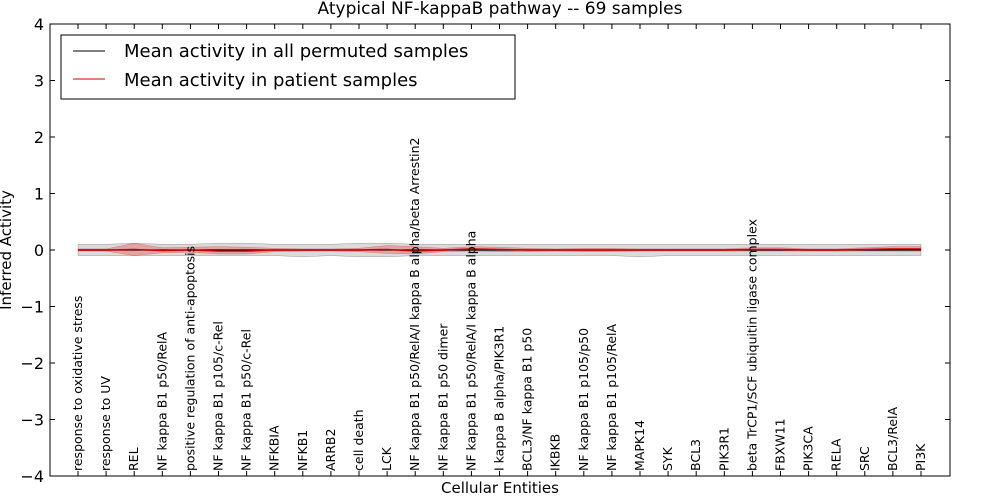 The height and width of the screenshot is (500, 1000). Describe the element at coordinates (274, 448) in the screenshot. I see `x-tick-label: NFKBIA` at that location.